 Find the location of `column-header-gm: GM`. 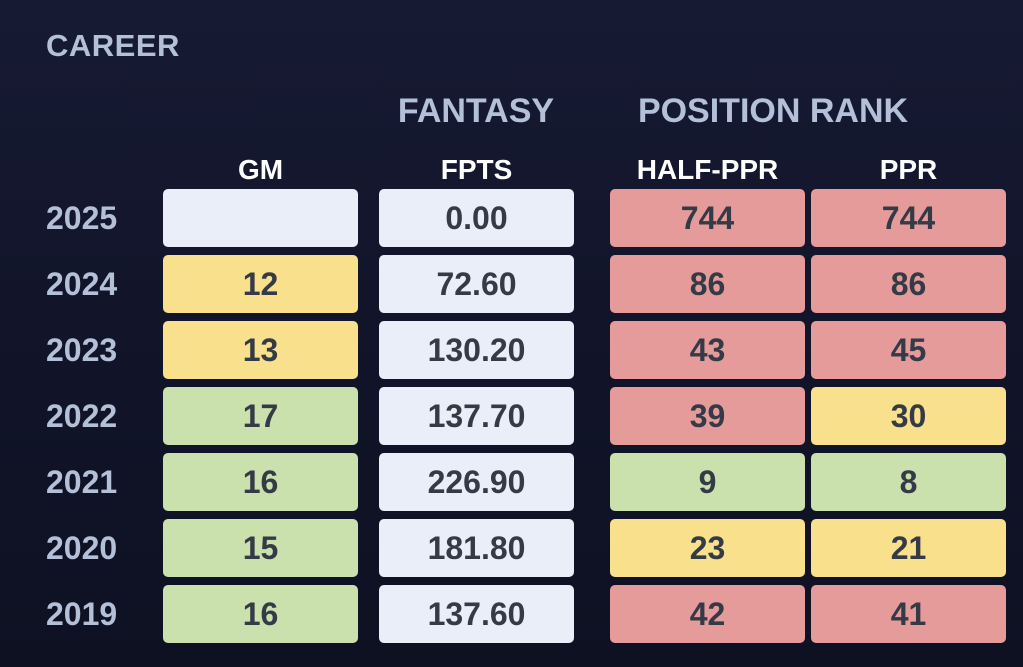

column-header-gm: GM is located at coordinates (260, 169).